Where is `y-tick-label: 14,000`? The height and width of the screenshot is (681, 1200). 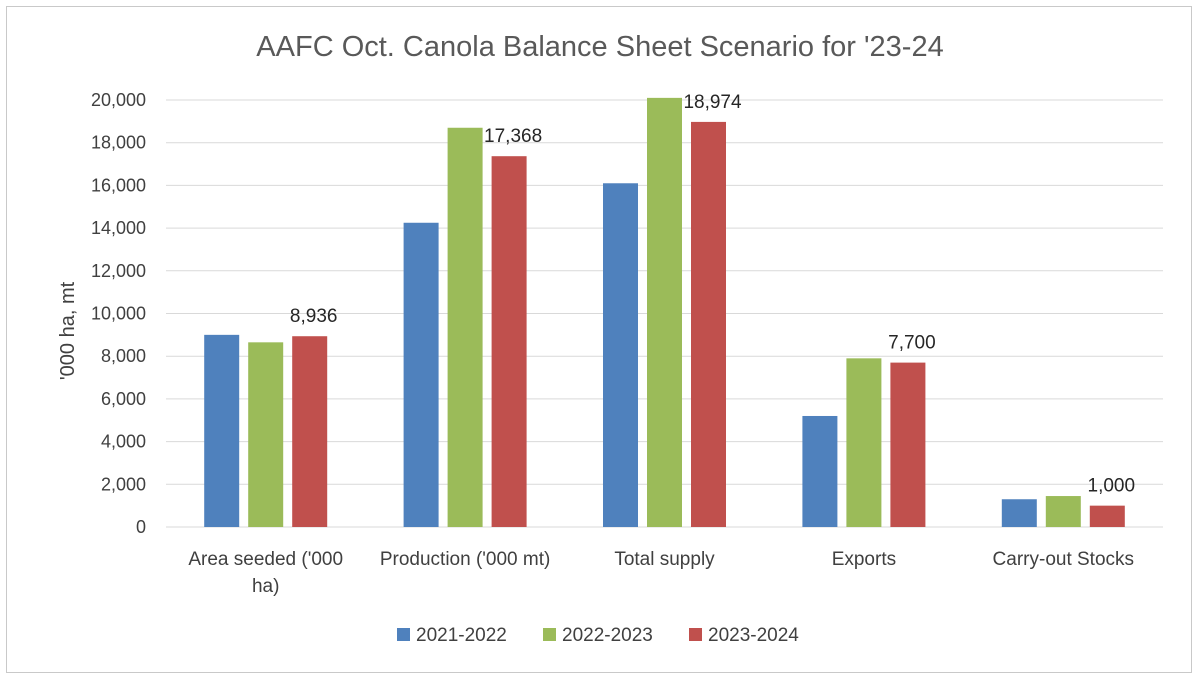 y-tick-label: 14,000 is located at coordinates (118, 228).